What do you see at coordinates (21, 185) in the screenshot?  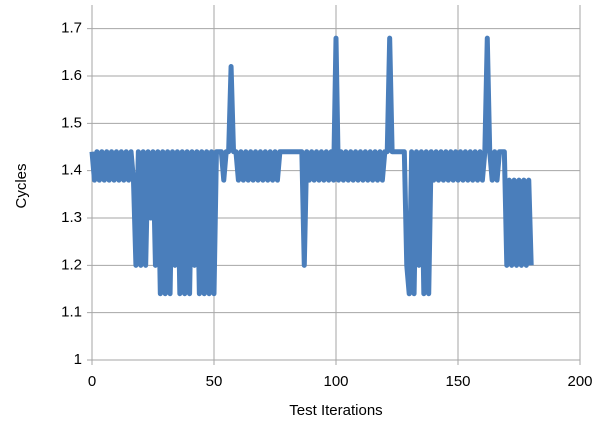 I see `y-axis-label: Cycles` at bounding box center [21, 185].